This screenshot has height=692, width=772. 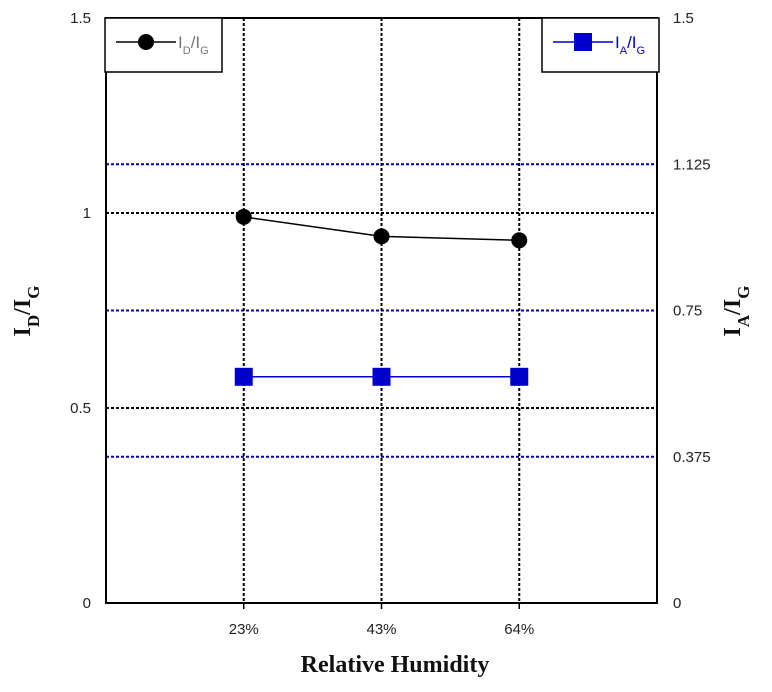 What do you see at coordinates (692, 164) in the screenshot?
I see `y-right-tick-label: 1.125` at bounding box center [692, 164].